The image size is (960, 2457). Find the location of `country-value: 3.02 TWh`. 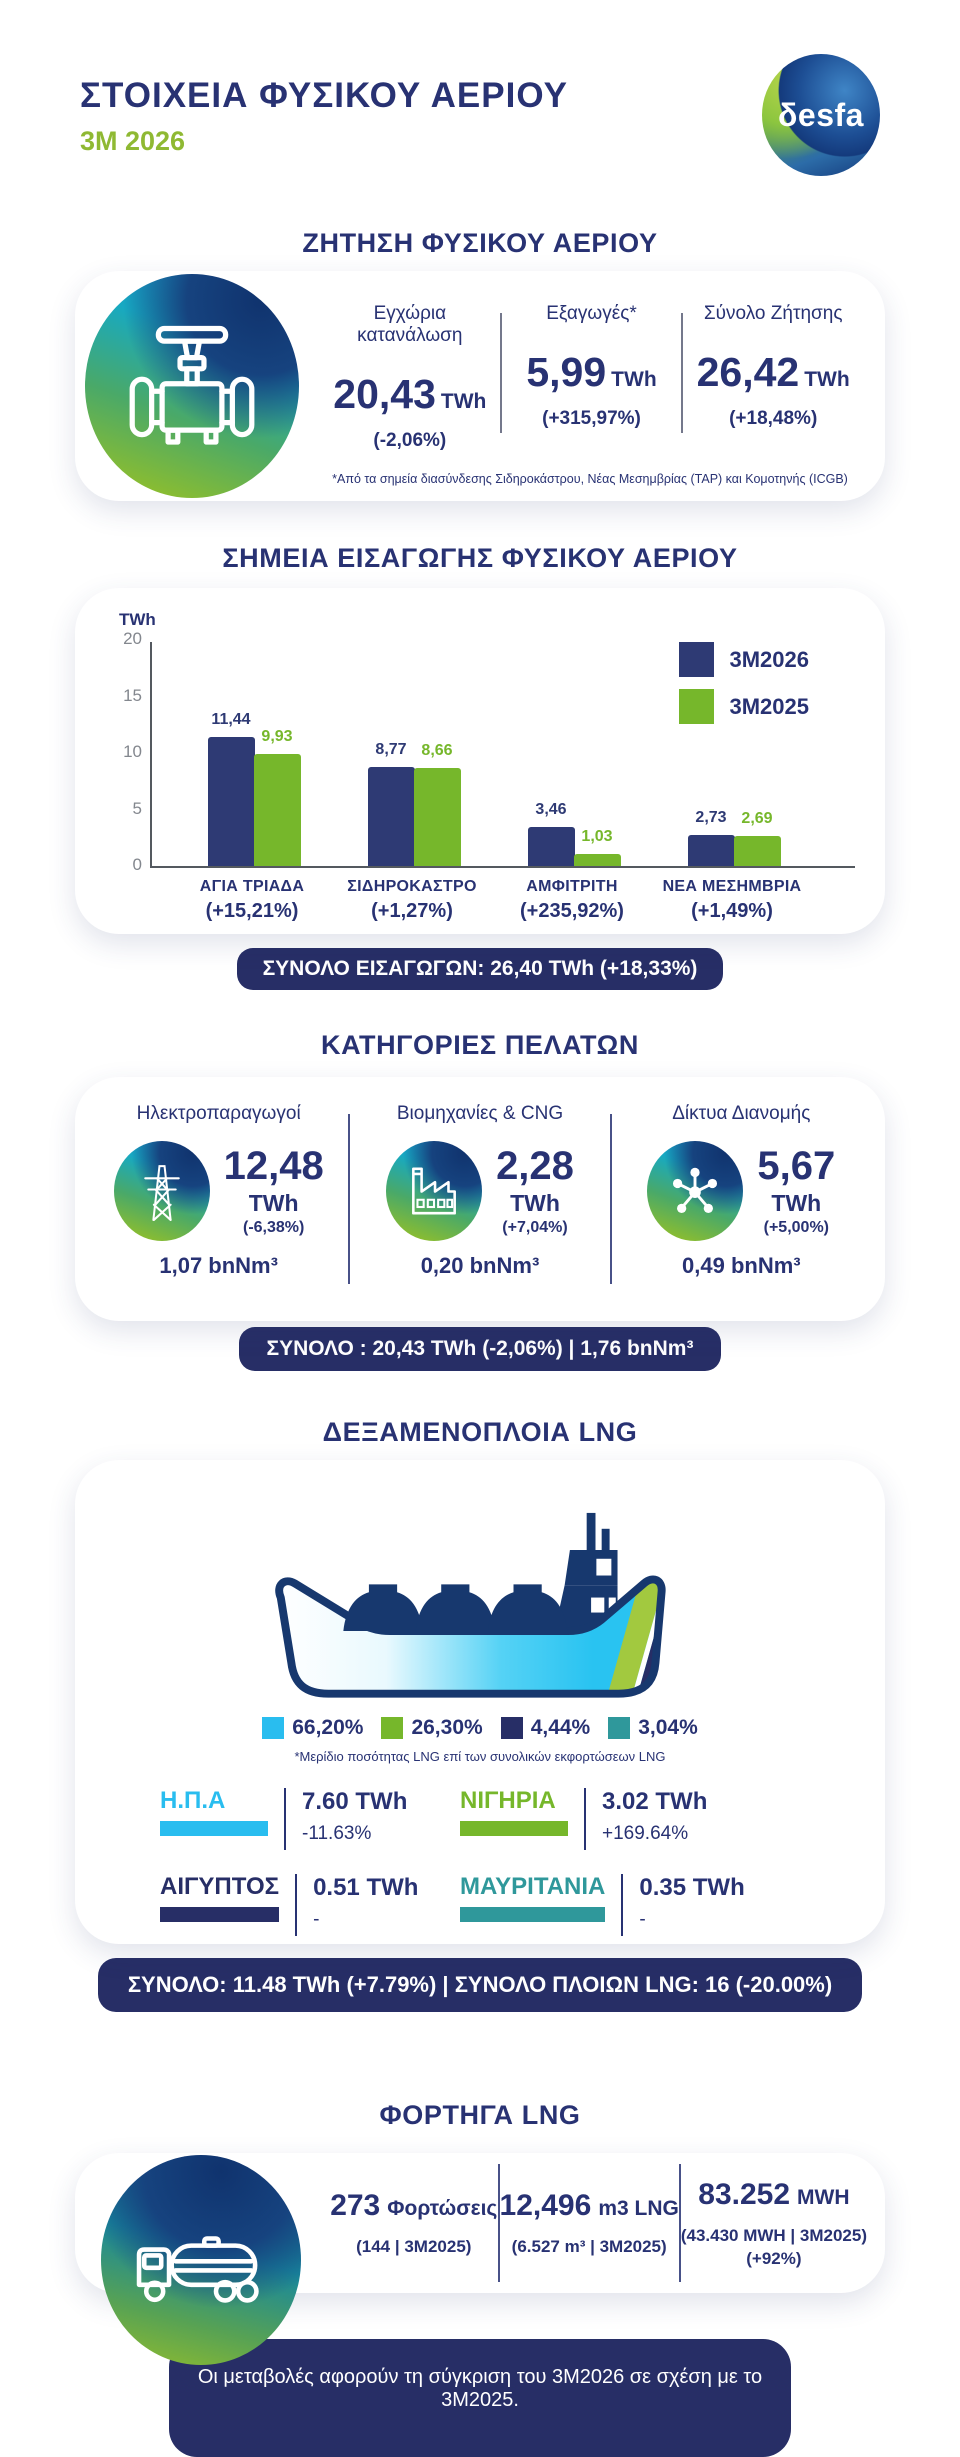

country-value: 3.02 TWh is located at coordinates (655, 1801).